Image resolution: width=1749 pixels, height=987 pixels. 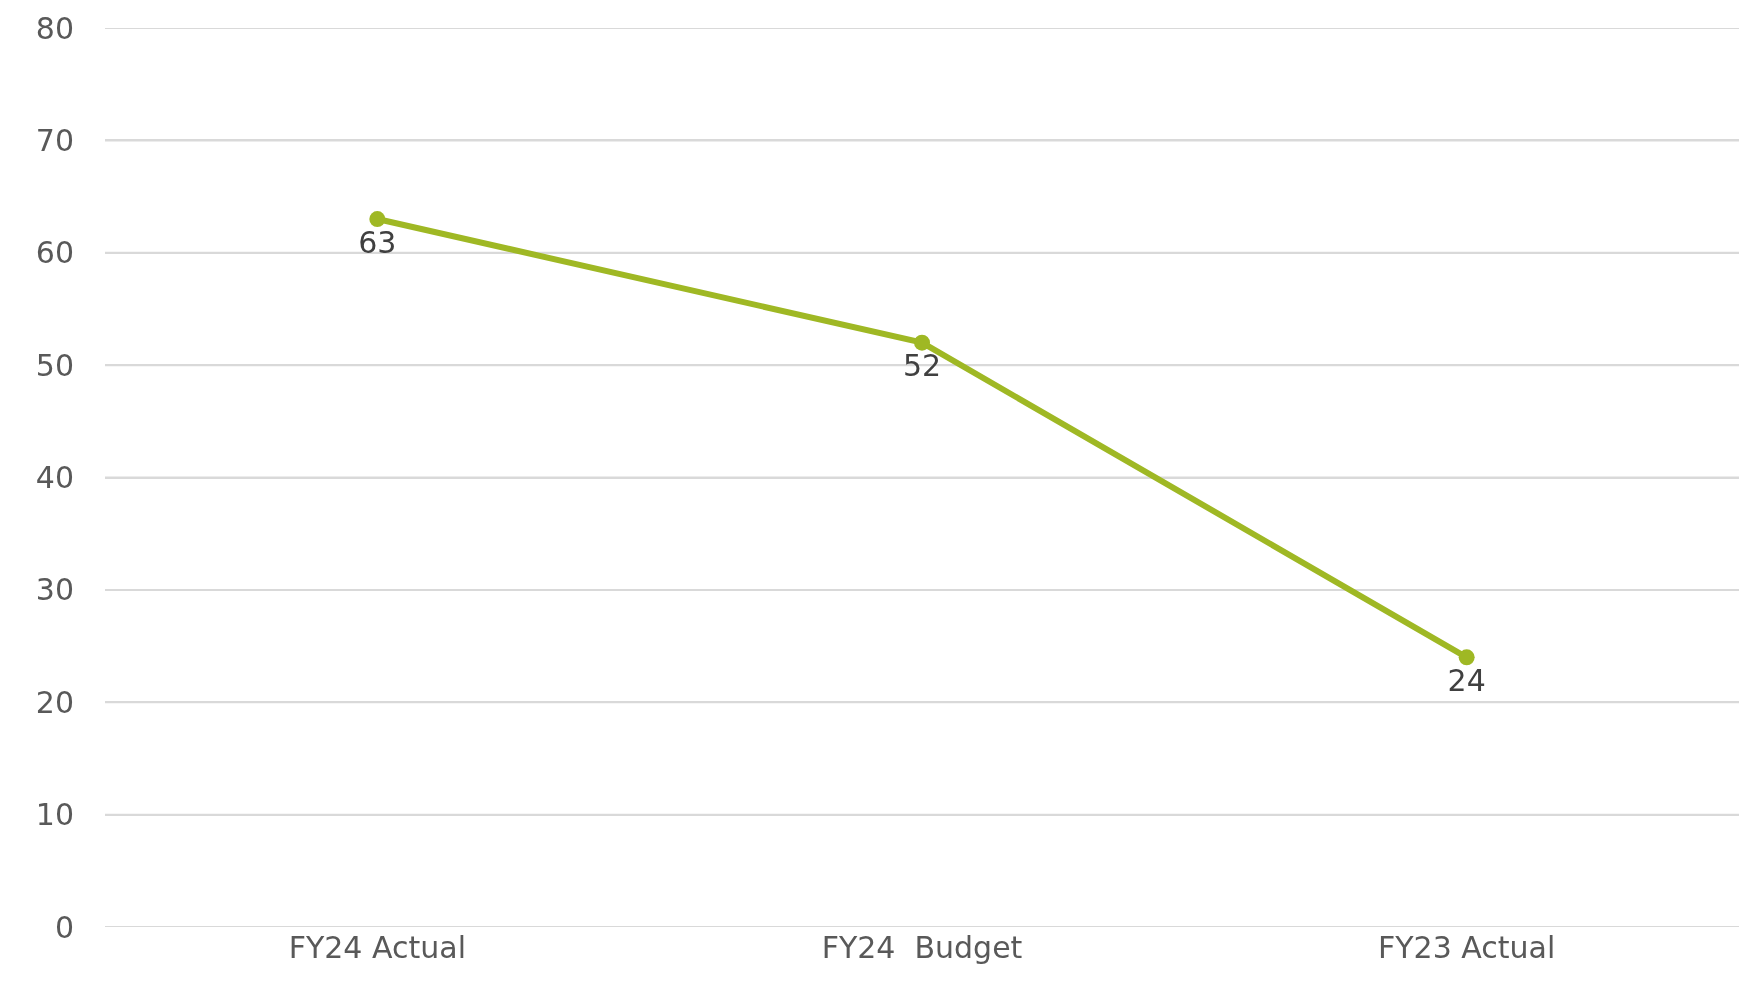 What do you see at coordinates (377, 947) in the screenshot?
I see `x-tick-label: FY24 Actual` at bounding box center [377, 947].